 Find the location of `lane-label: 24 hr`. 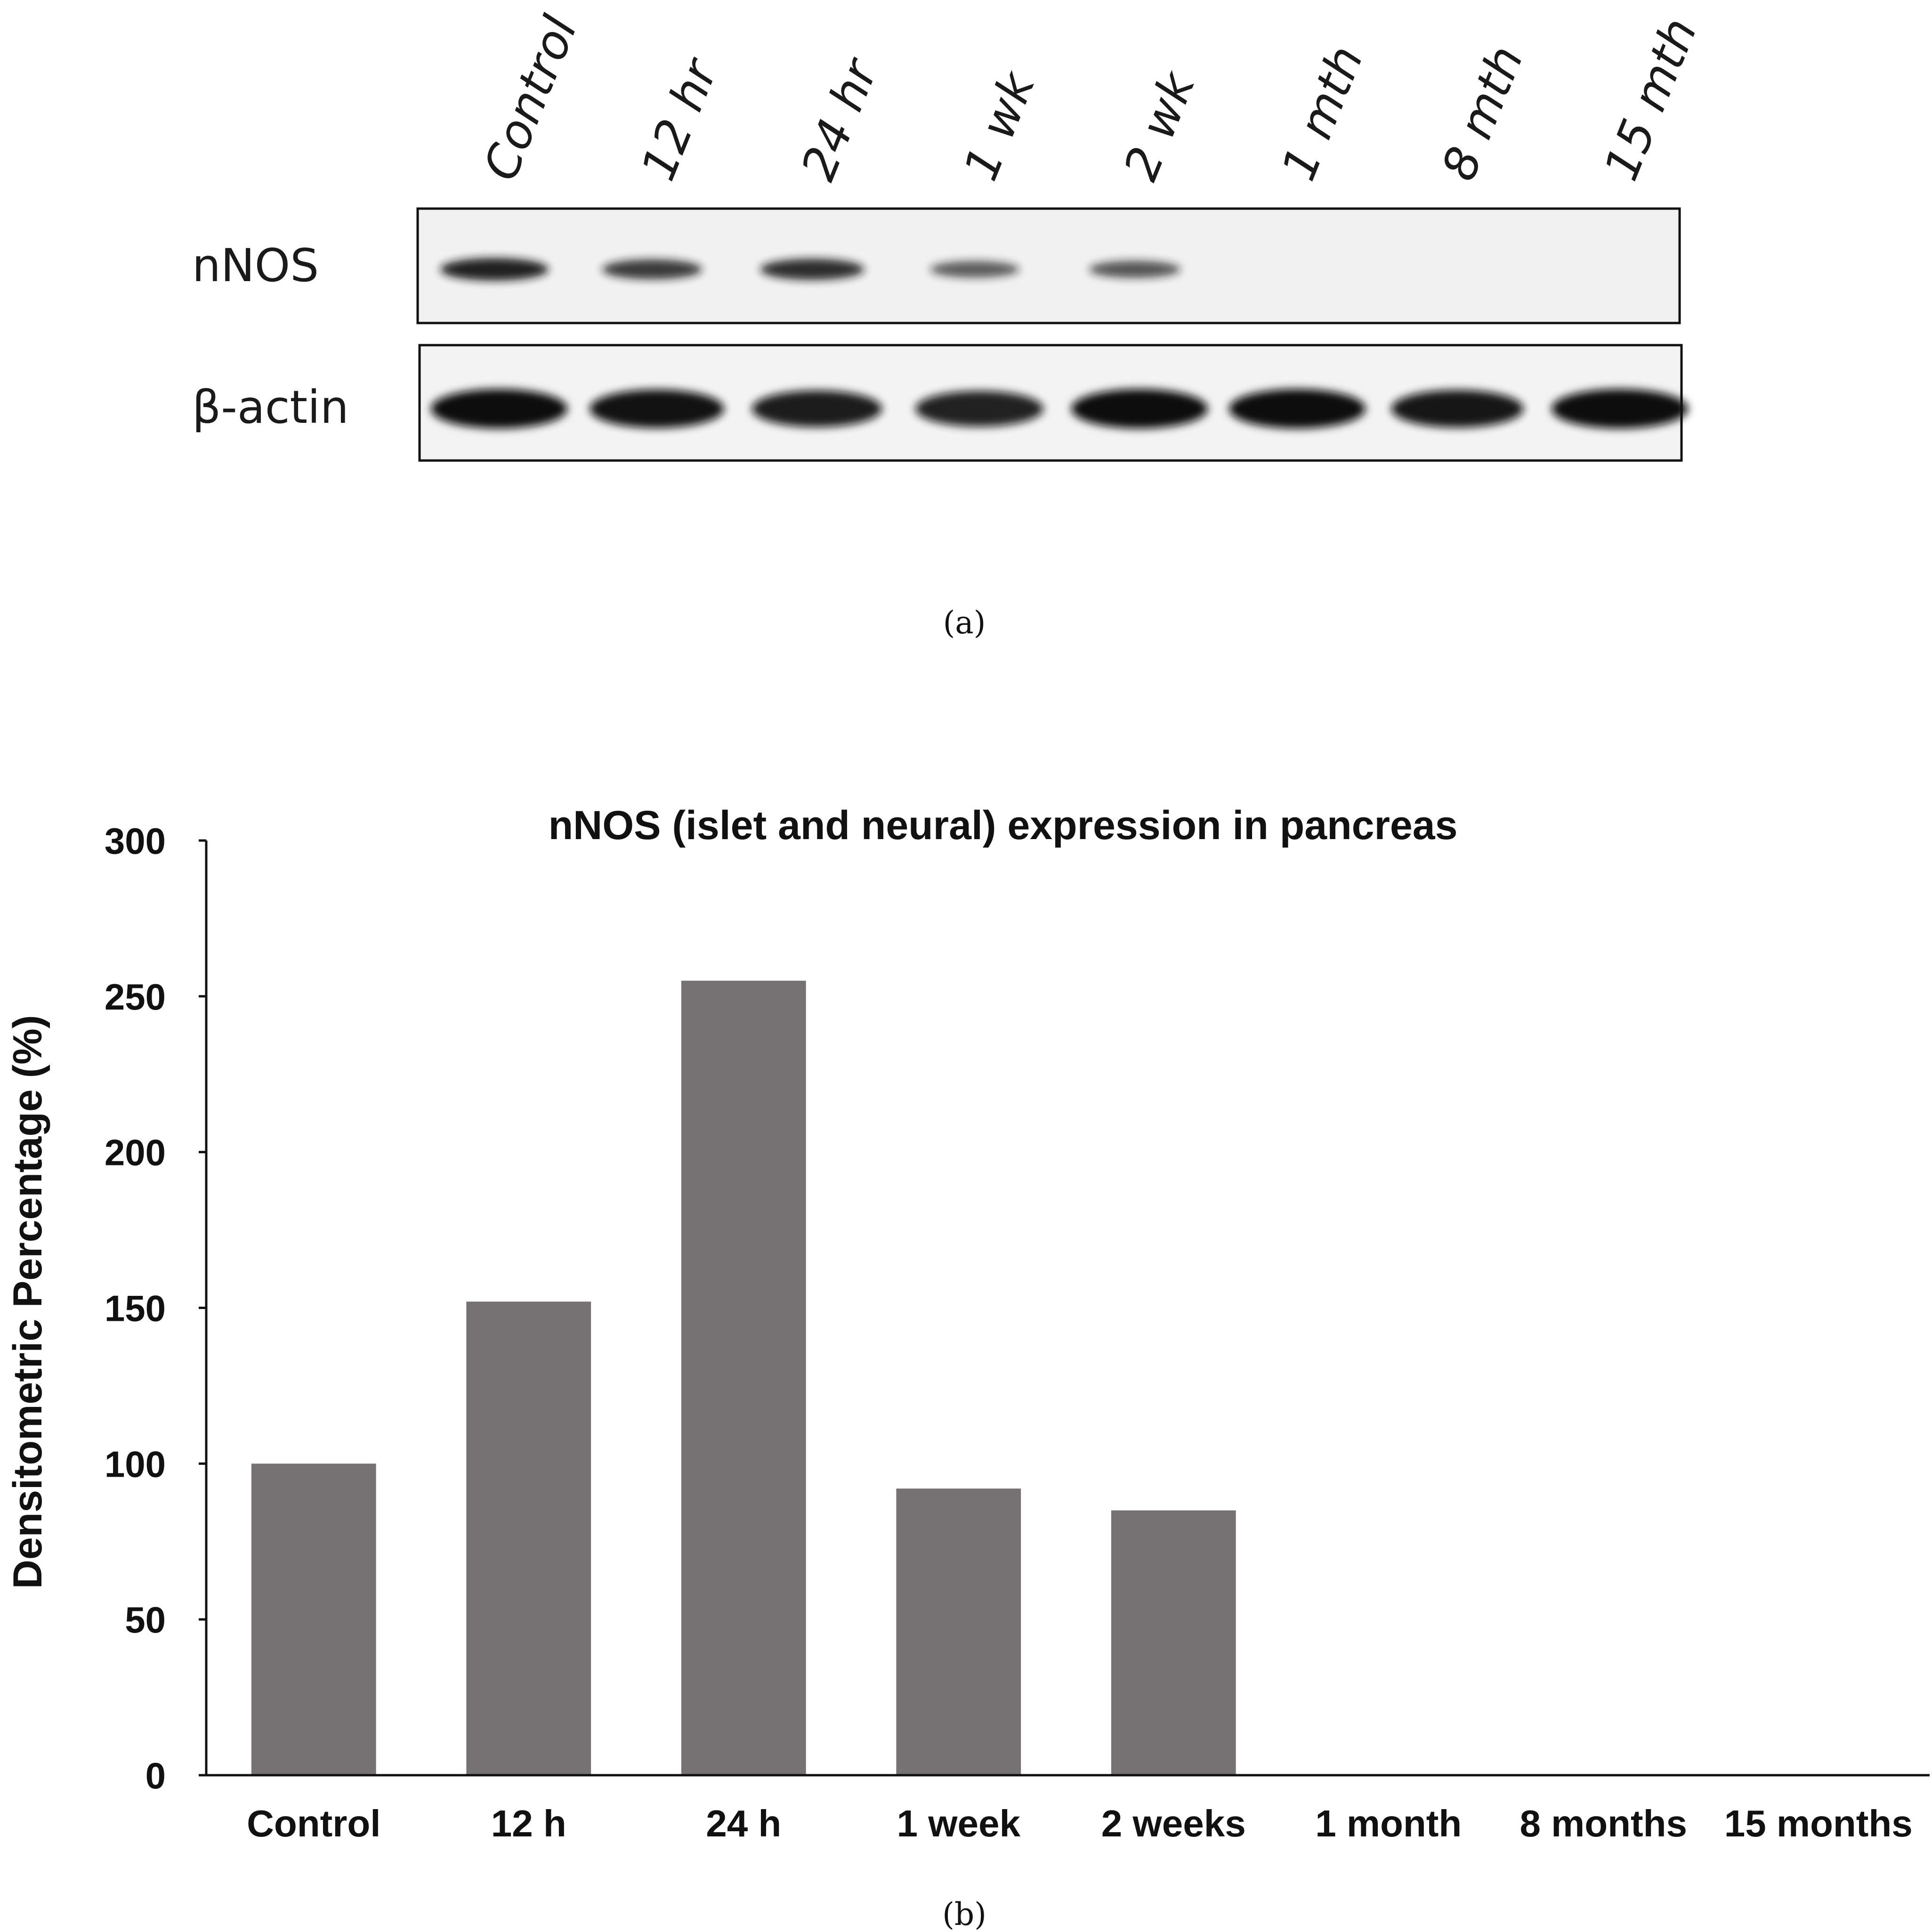

lane-label: 24 hr is located at coordinates (840, 119).